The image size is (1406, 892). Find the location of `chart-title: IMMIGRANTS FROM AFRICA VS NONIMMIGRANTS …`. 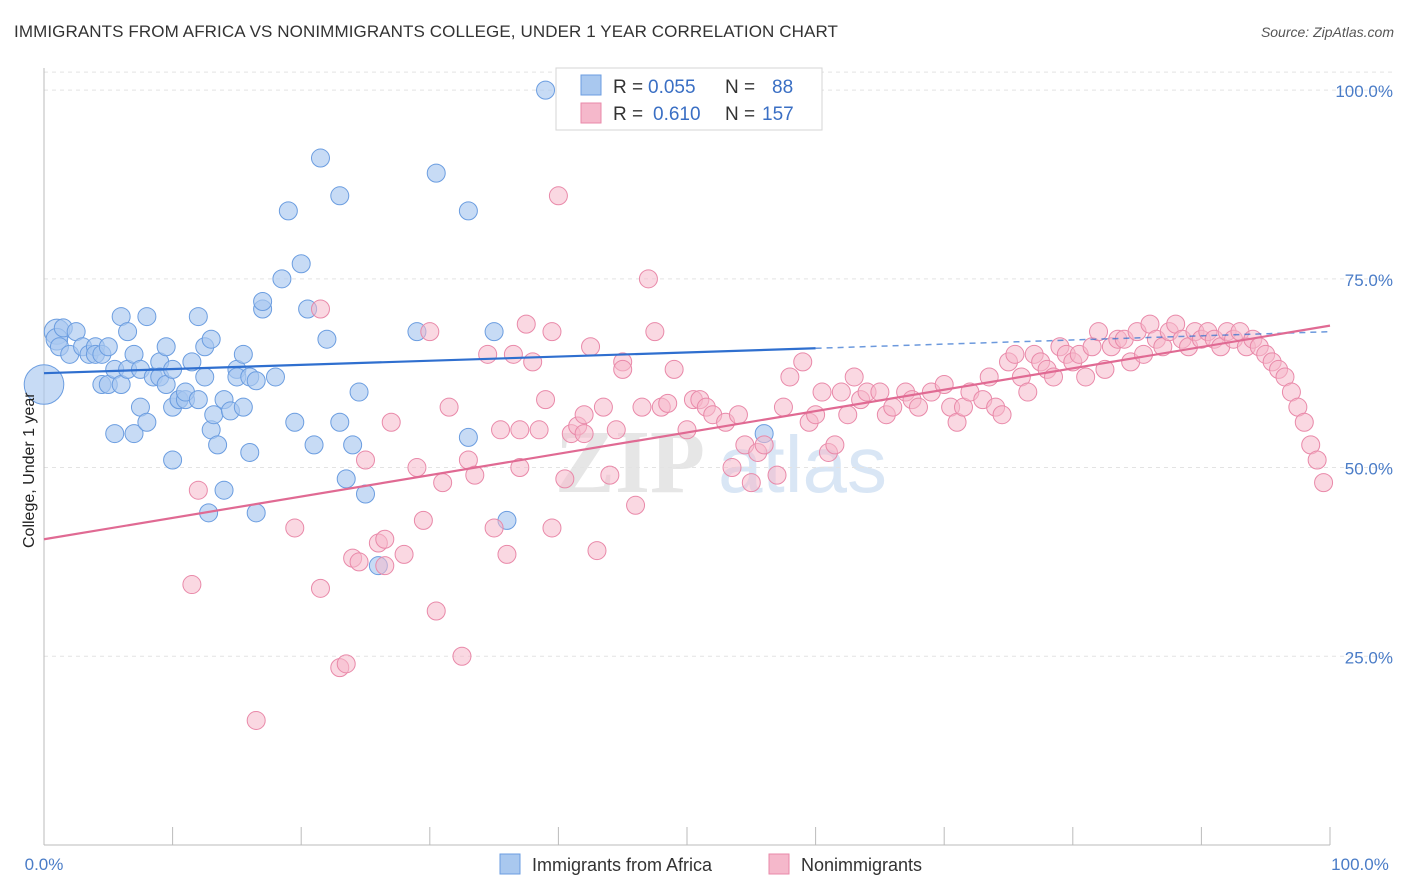

chart-title: IMMIGRANTS FROM AFRICA VS NONIMMIGRANTS … is located at coordinates (426, 31).